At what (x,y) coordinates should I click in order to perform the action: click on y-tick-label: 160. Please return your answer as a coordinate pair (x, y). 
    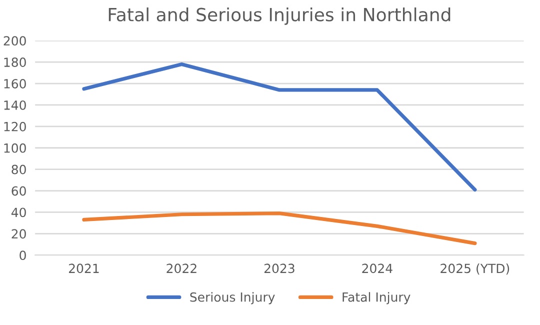
    Looking at the image, I should click on (15, 83).